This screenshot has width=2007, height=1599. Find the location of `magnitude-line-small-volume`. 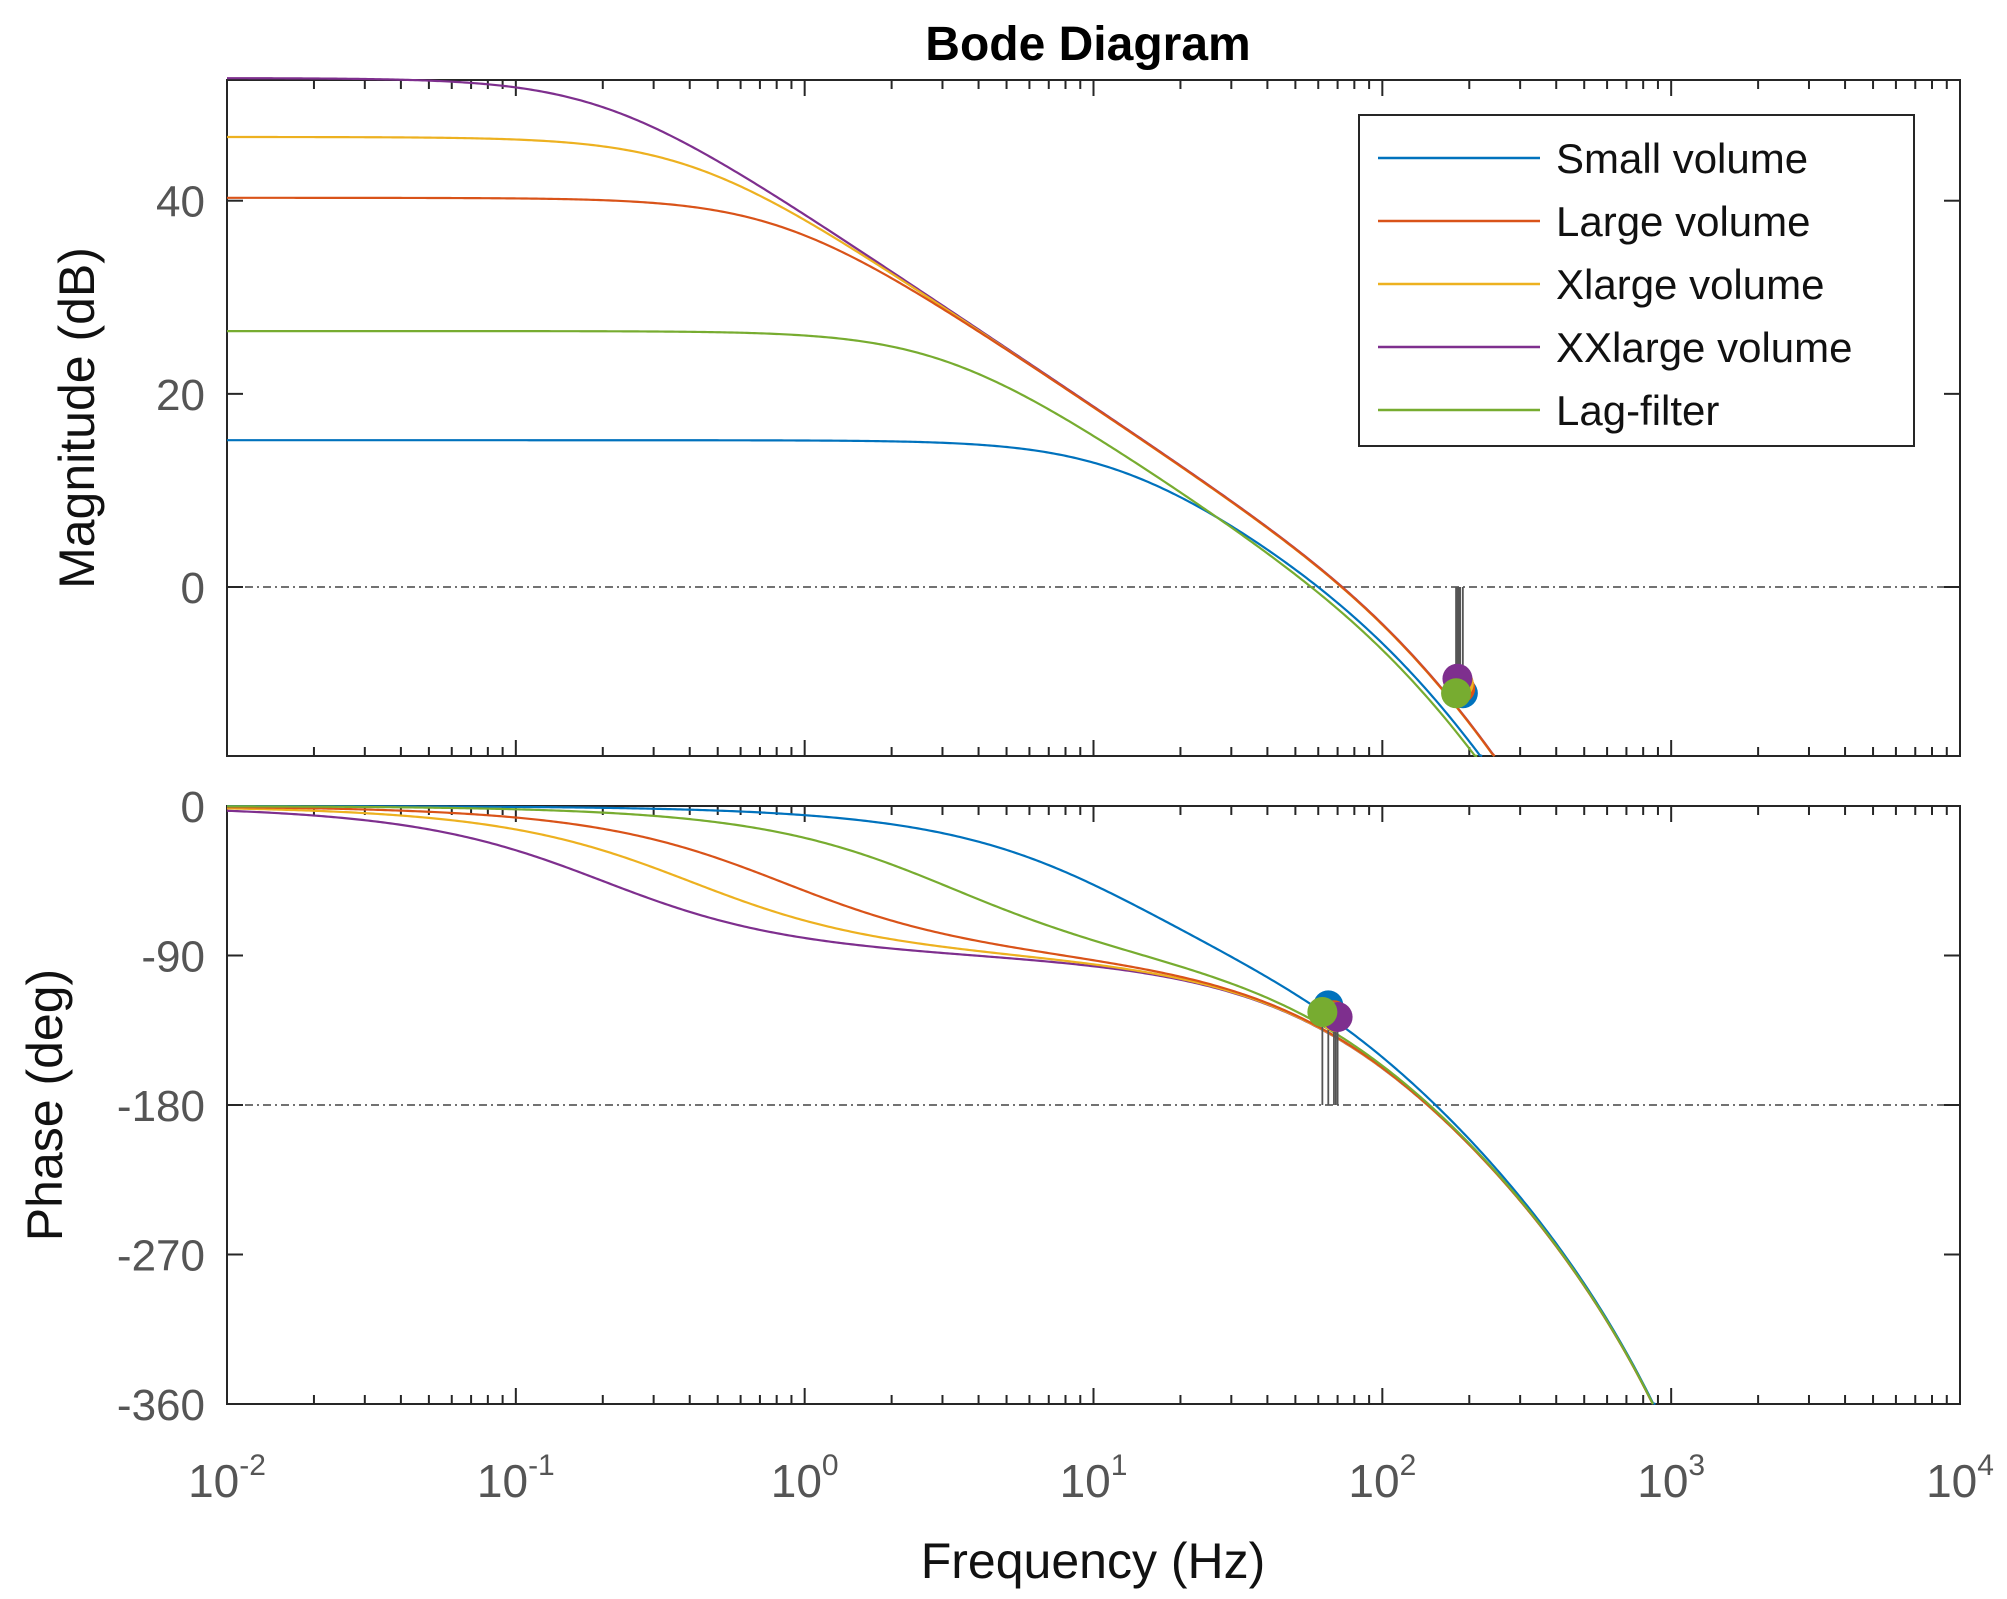

magnitude-line-small-volume is located at coordinates (855, 598).